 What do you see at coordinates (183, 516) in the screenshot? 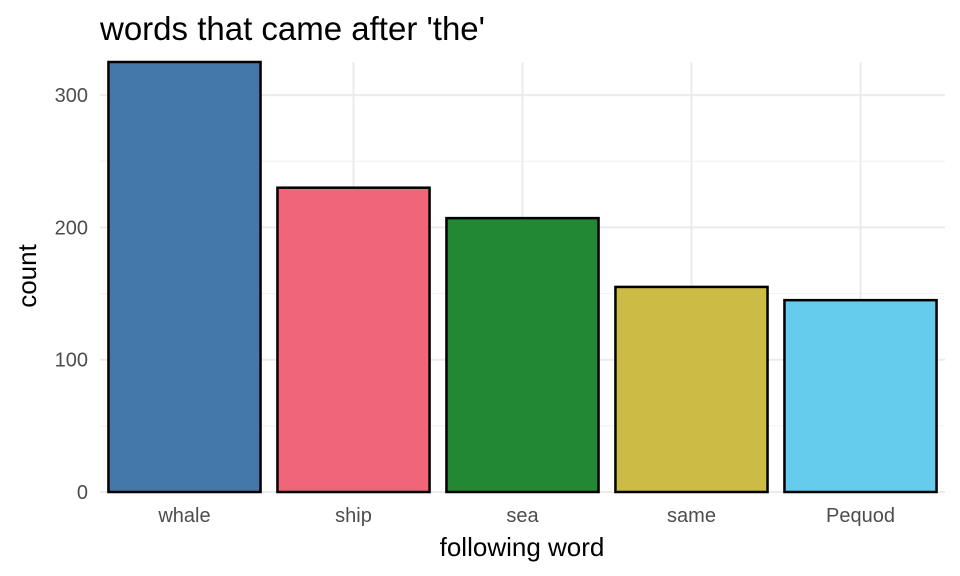
I see `x-tick-label: whale` at bounding box center [183, 516].